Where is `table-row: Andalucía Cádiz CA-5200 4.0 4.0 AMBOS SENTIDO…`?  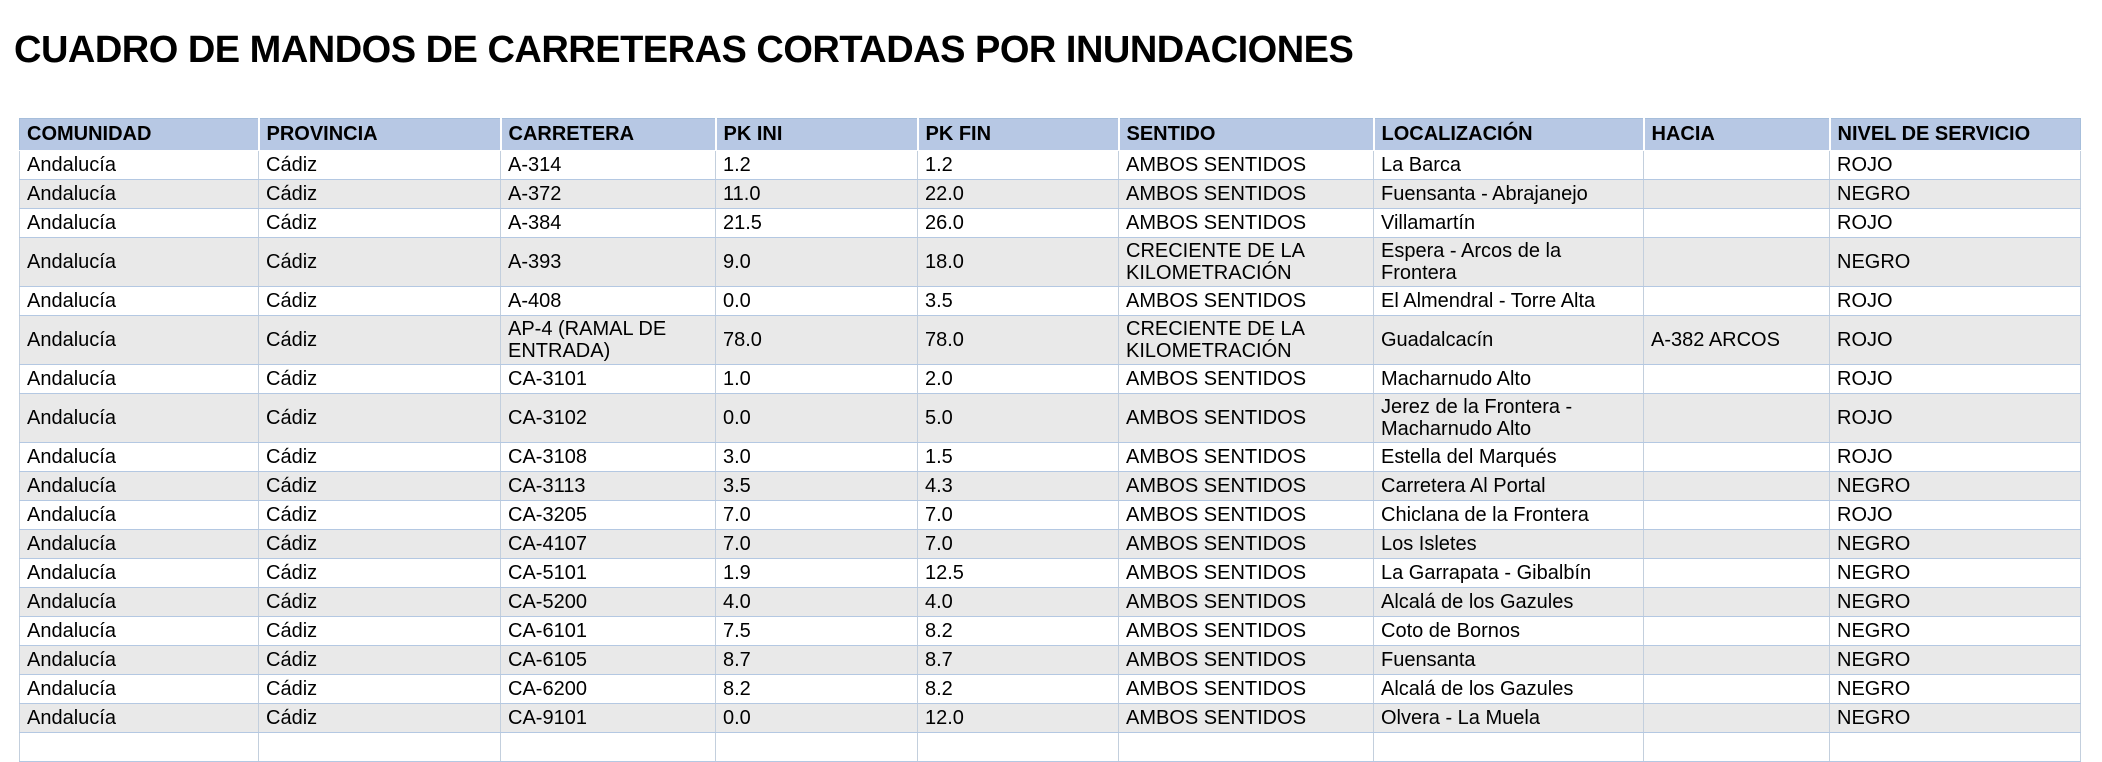
table-row: Andalucía Cádiz CA-5200 4.0 4.0 AMBOS SENTIDO… is located at coordinates (1050, 602).